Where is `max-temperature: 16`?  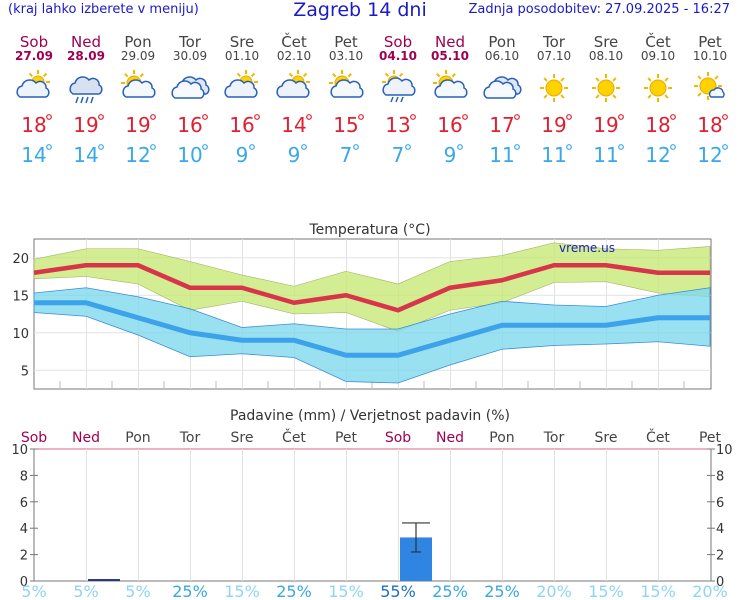
max-temperature: 16 is located at coordinates (189, 125).